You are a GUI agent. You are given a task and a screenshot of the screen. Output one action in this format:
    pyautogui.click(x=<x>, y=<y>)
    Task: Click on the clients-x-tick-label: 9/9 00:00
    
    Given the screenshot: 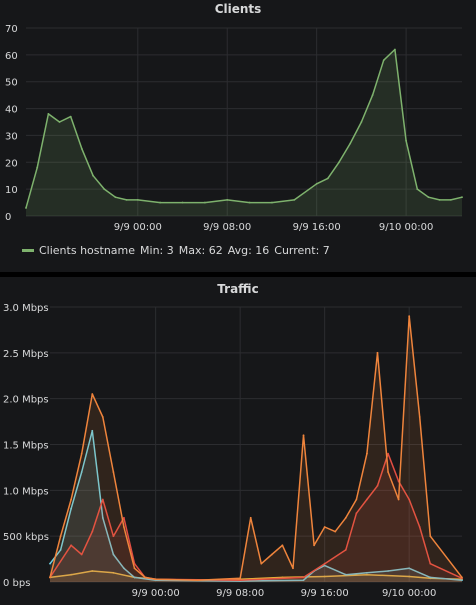 What is the action you would take?
    pyautogui.click(x=138, y=227)
    